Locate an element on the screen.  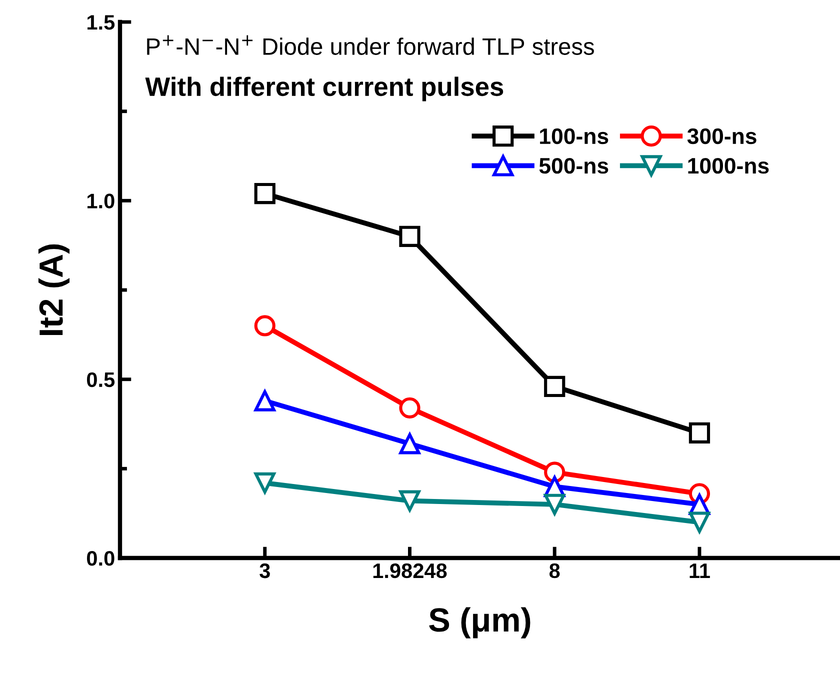
y-tick-label: 1.5 is located at coordinates (101, 22).